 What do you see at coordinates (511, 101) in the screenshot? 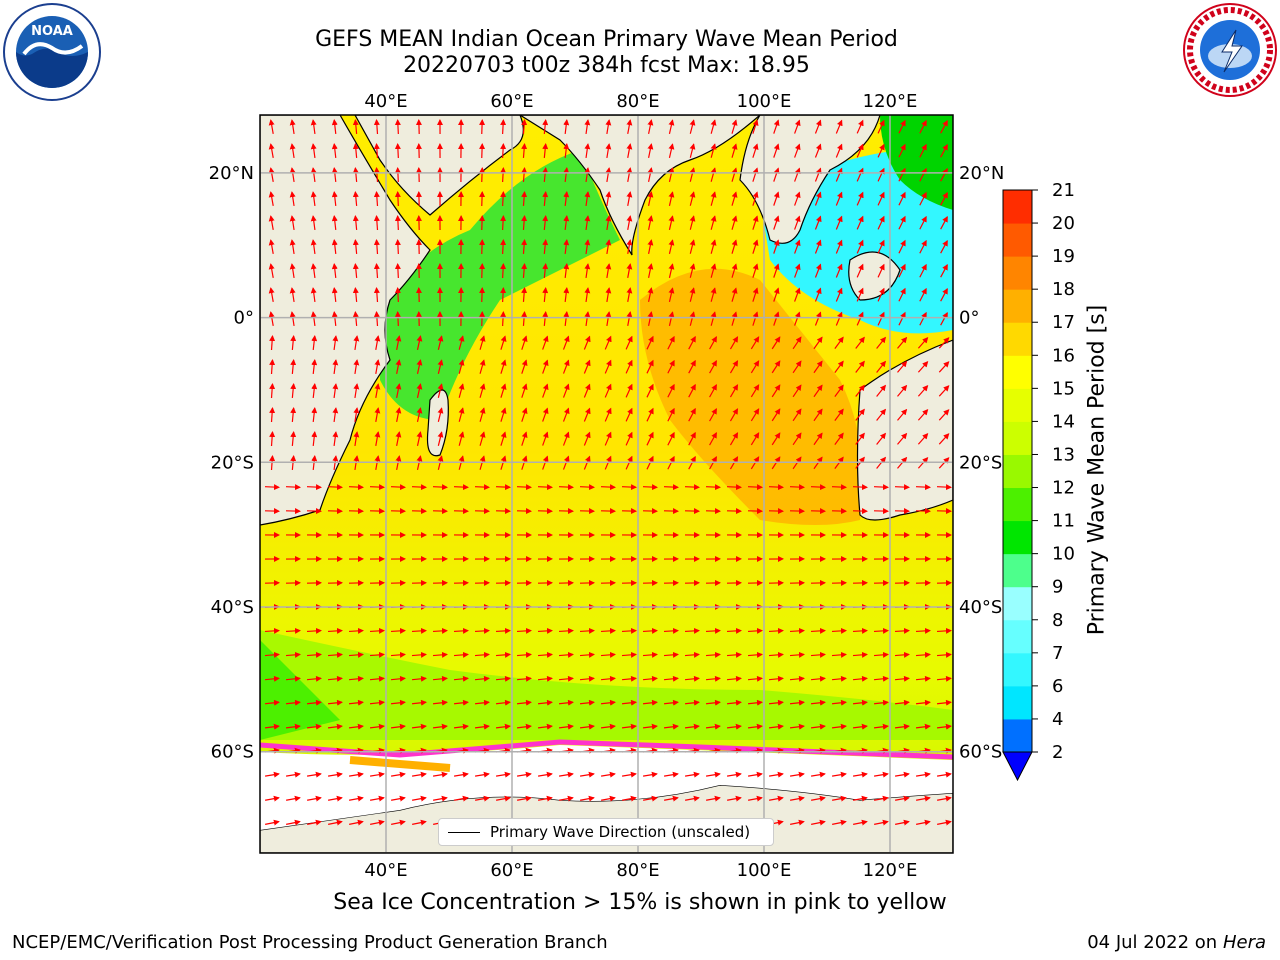
I see `lon-tick-label-top: 60°E` at bounding box center [511, 101].